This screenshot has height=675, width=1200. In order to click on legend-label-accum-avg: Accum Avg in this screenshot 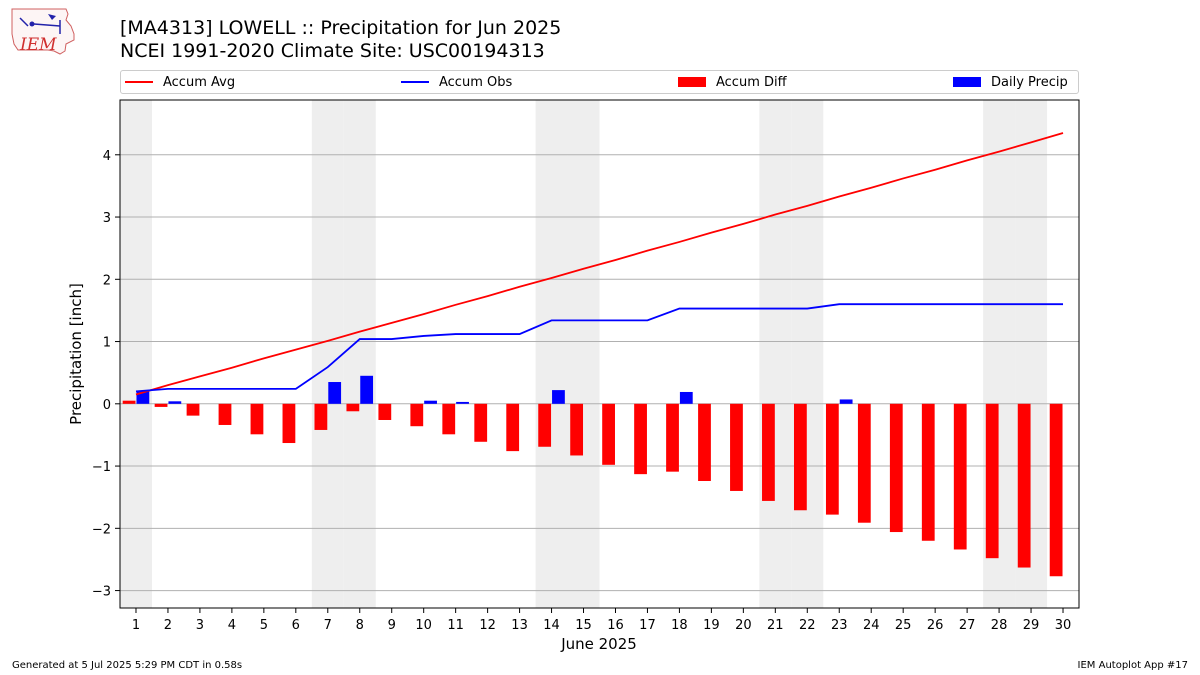, I will do `click(199, 82)`.